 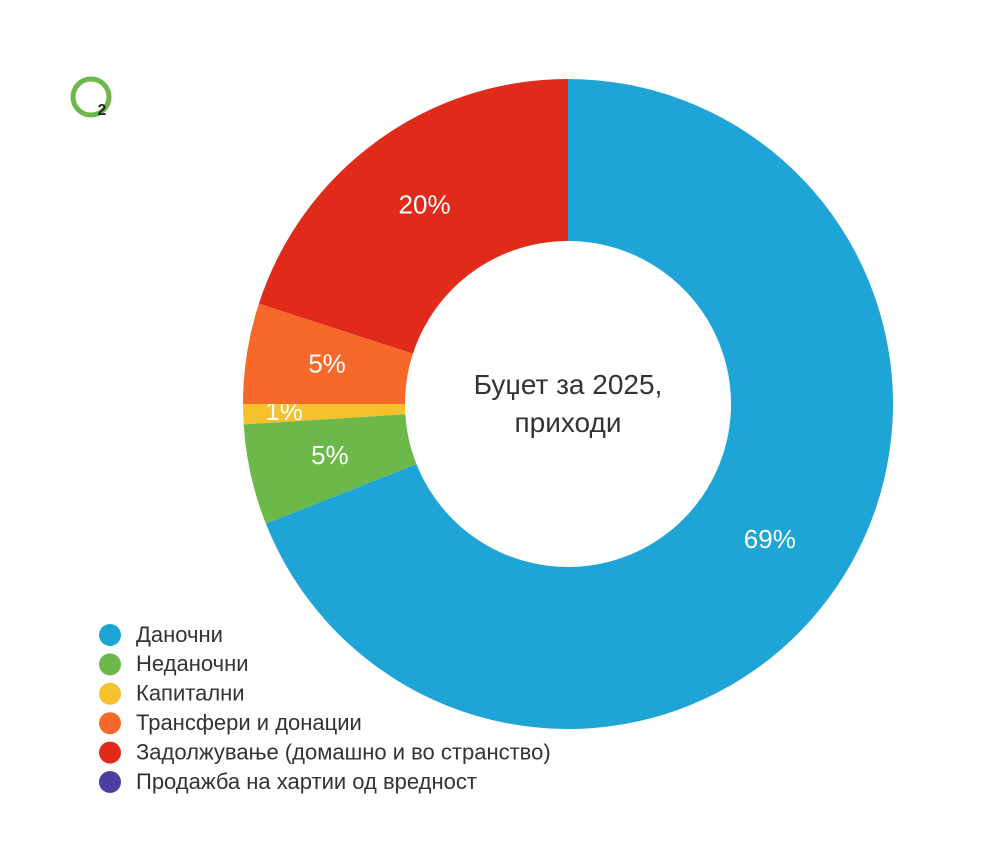 What do you see at coordinates (91, 97) in the screenshot?
I see `logo-ring` at bounding box center [91, 97].